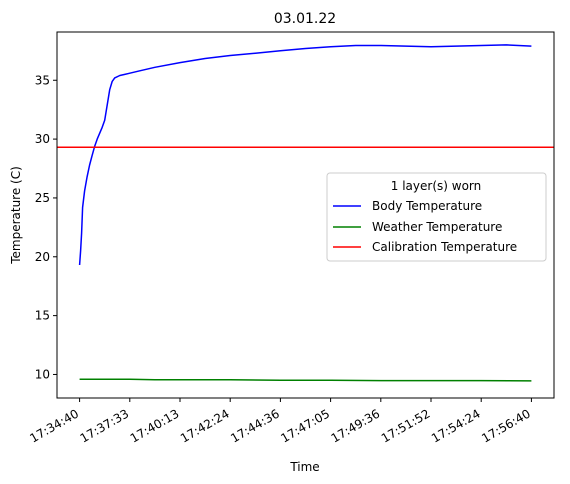 This screenshot has height=484, width=570. I want to click on y-tick-label: 35, so click(42, 80).